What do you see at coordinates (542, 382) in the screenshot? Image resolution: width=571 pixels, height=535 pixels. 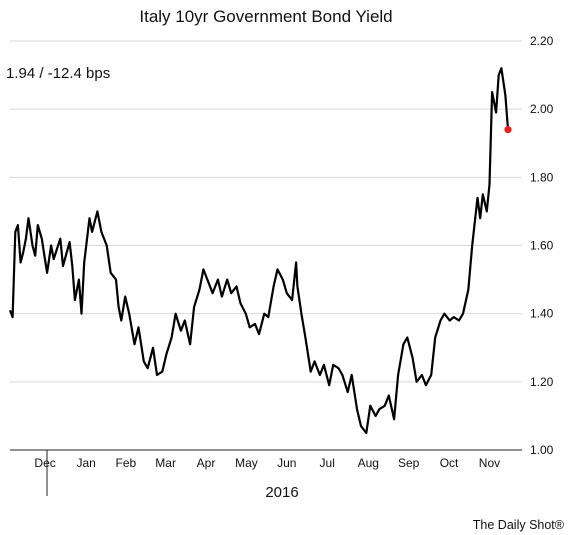 I see `y-tick-label: 1.20` at bounding box center [542, 382].